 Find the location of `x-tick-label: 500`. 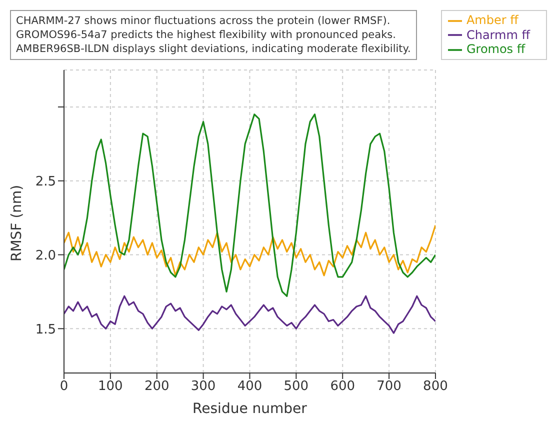

x-tick-label: 500 is located at coordinates (296, 386).